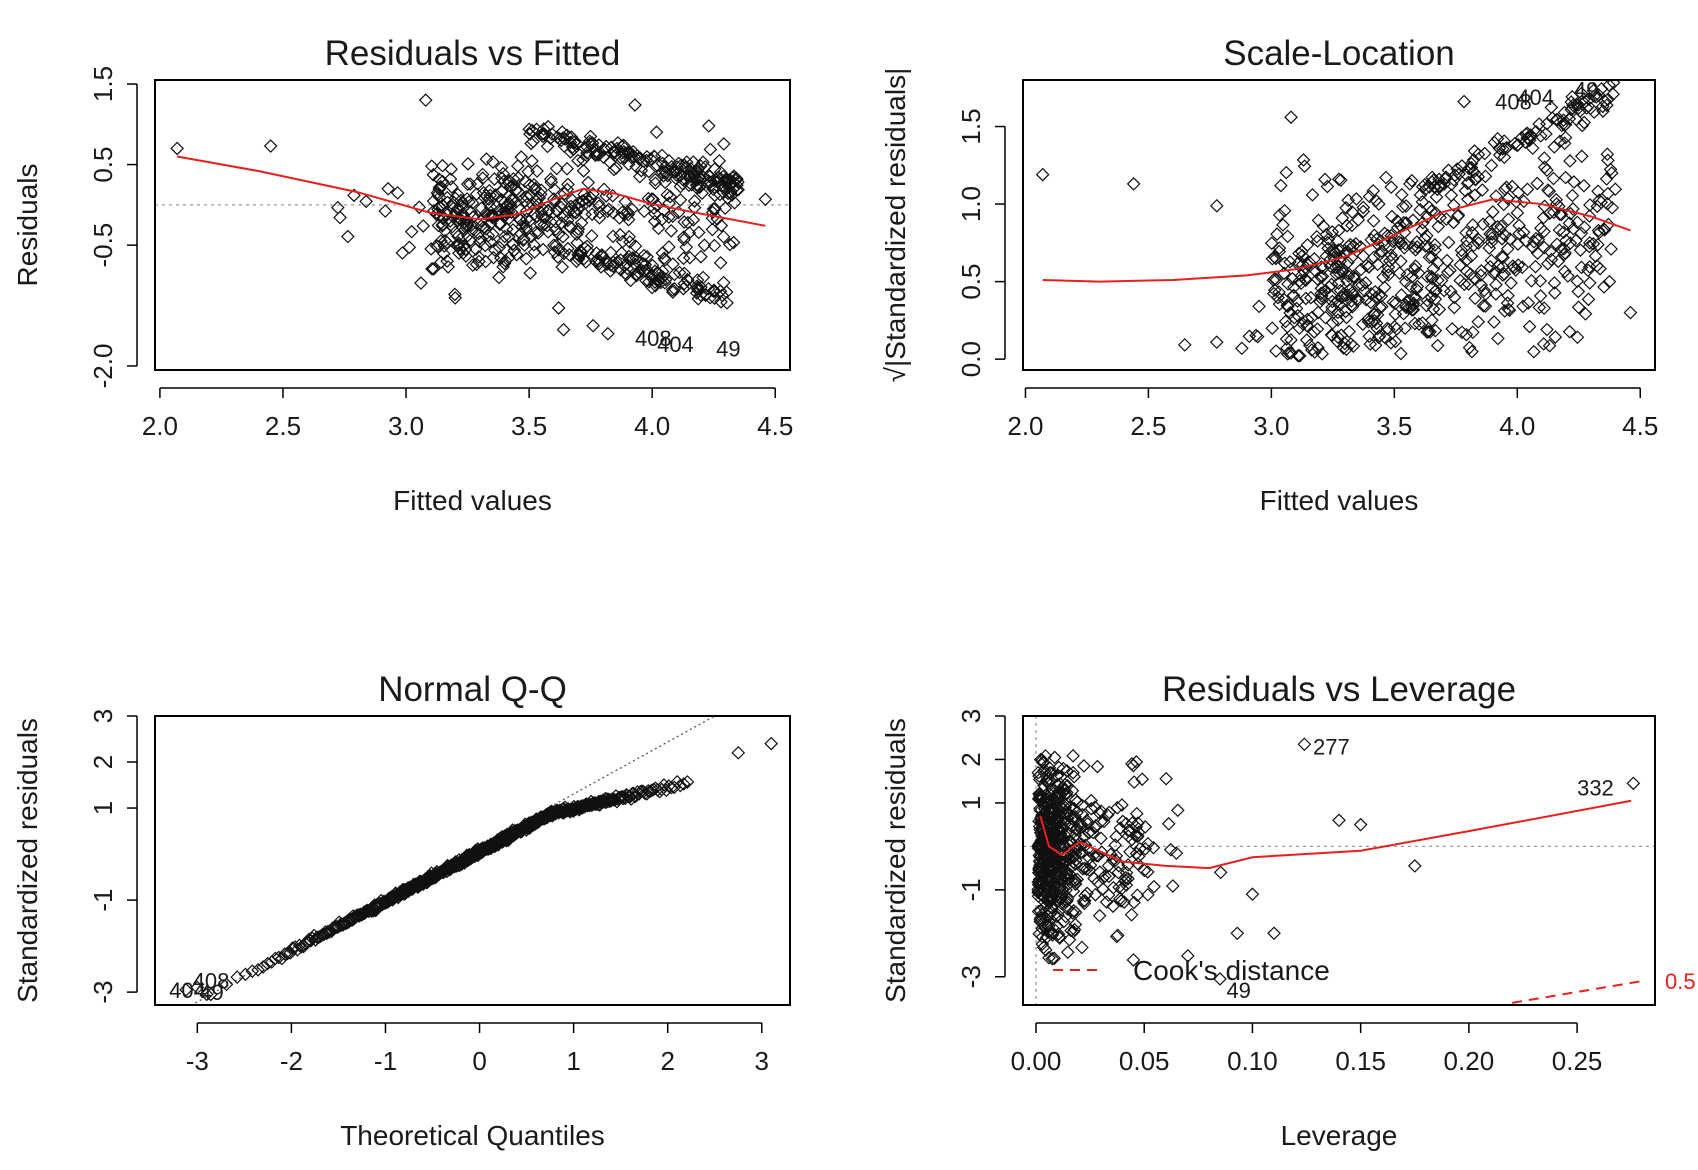 The height and width of the screenshot is (1170, 1698). I want to click on x-tick-label: 4.0, so click(1517, 426).